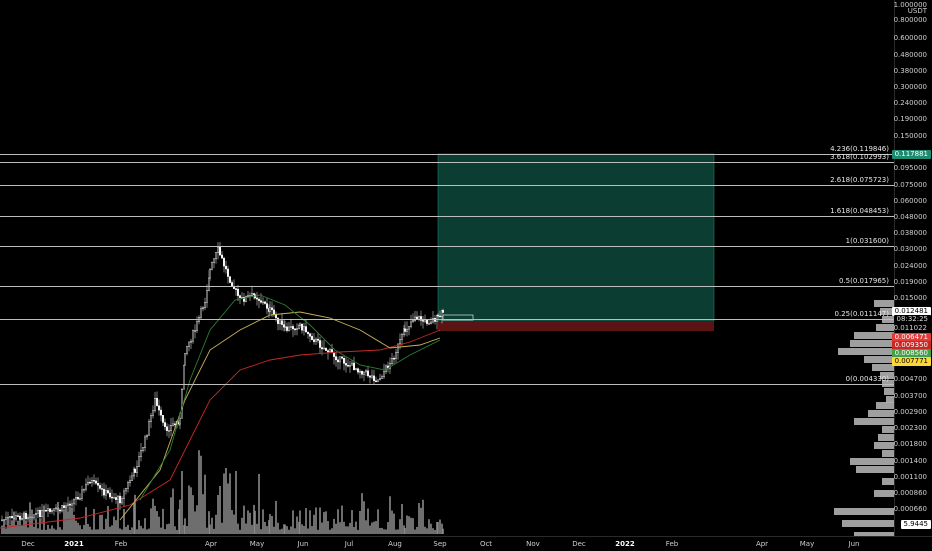  I want to click on countdown-timer: 08:32:25, so click(912, 319).